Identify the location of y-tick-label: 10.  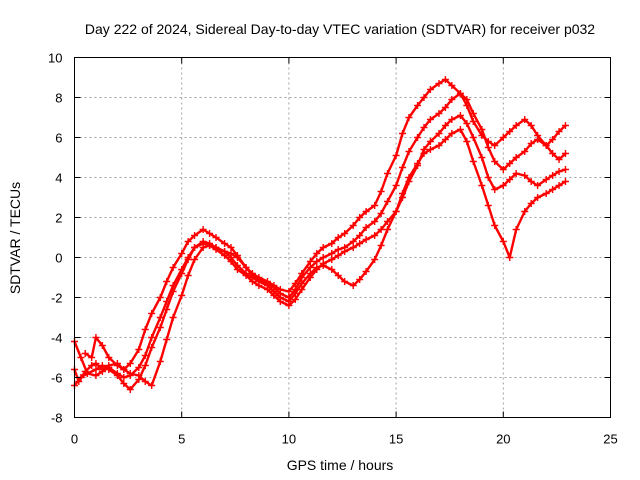
(55, 58).